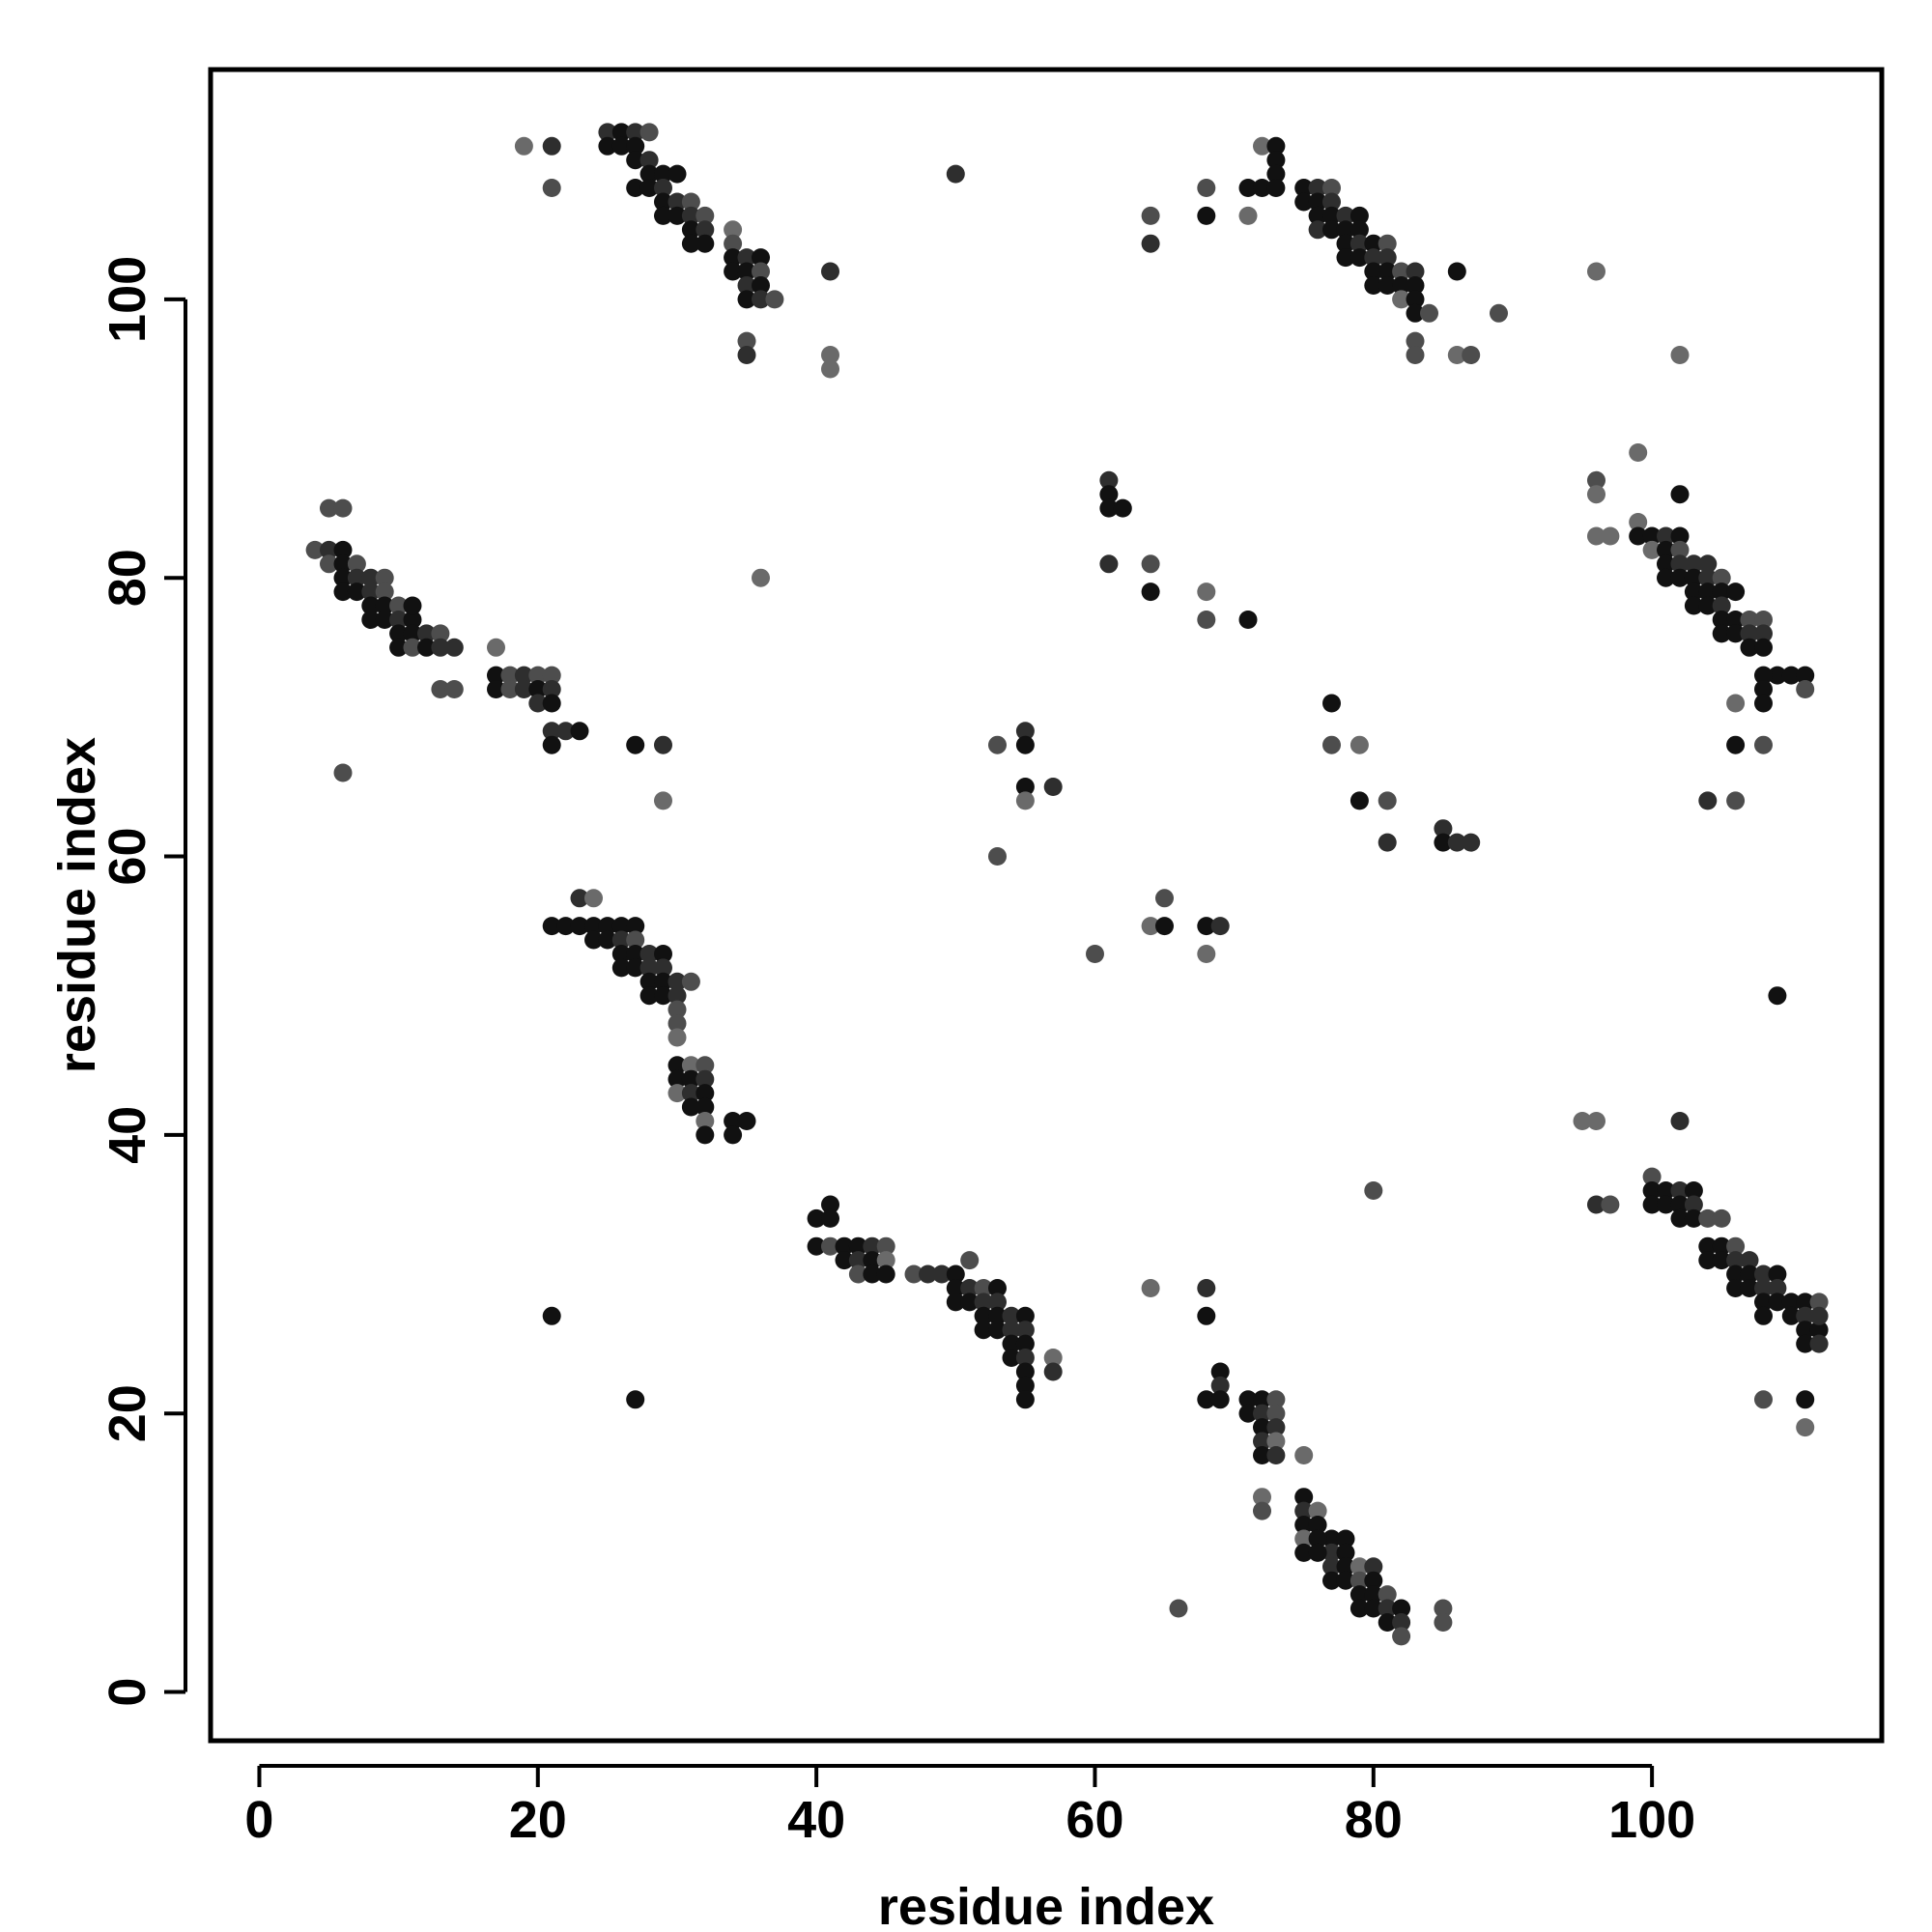  What do you see at coordinates (127, 299) in the screenshot?
I see `y-tick-label: 100` at bounding box center [127, 299].